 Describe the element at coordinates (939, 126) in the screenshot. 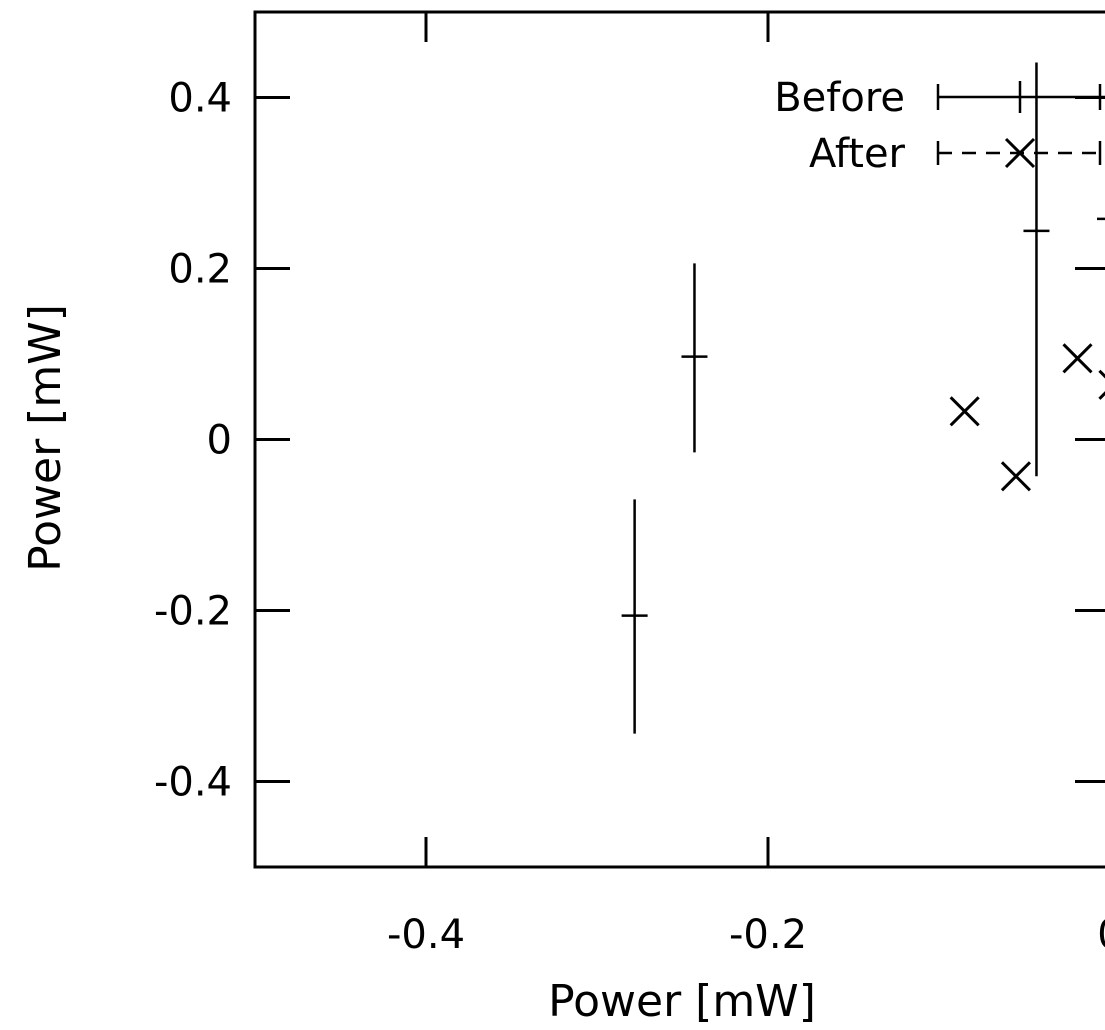

I see `legend: Before After` at that location.